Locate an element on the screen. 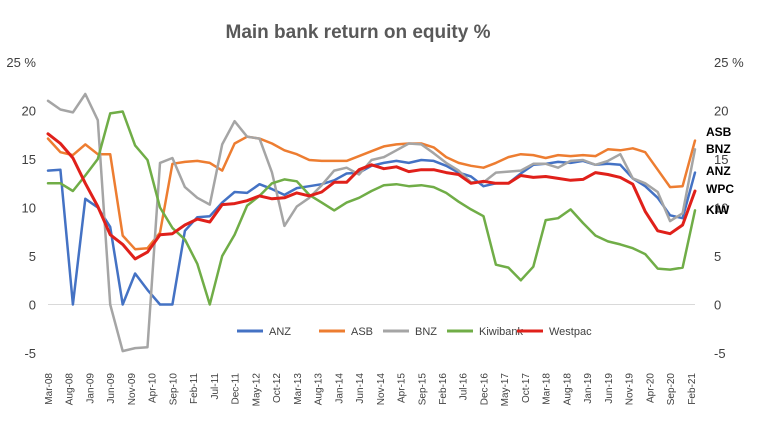 This screenshot has width=760, height=429. x-tick-label: Mar-08 is located at coordinates (49, 389).